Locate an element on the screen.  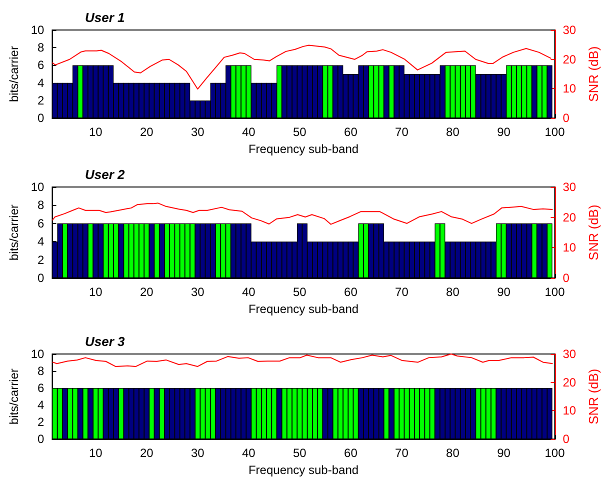
chart-title: User 2 is located at coordinates (105, 174).